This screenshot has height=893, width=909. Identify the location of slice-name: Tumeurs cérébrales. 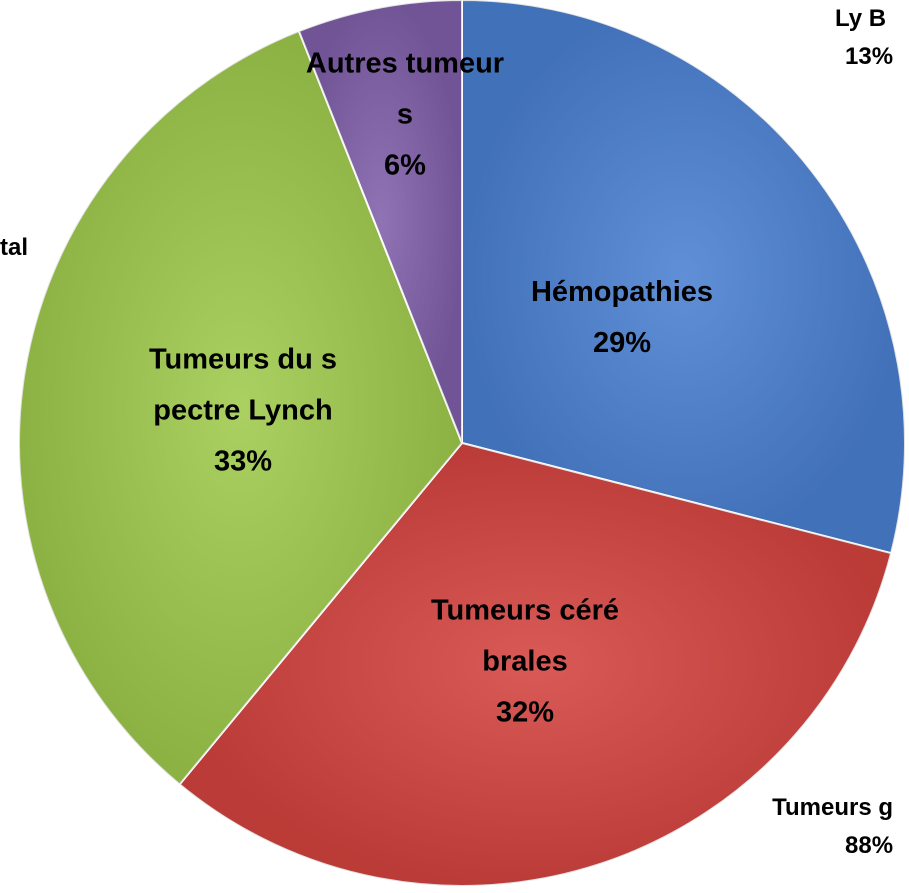
(525, 636).